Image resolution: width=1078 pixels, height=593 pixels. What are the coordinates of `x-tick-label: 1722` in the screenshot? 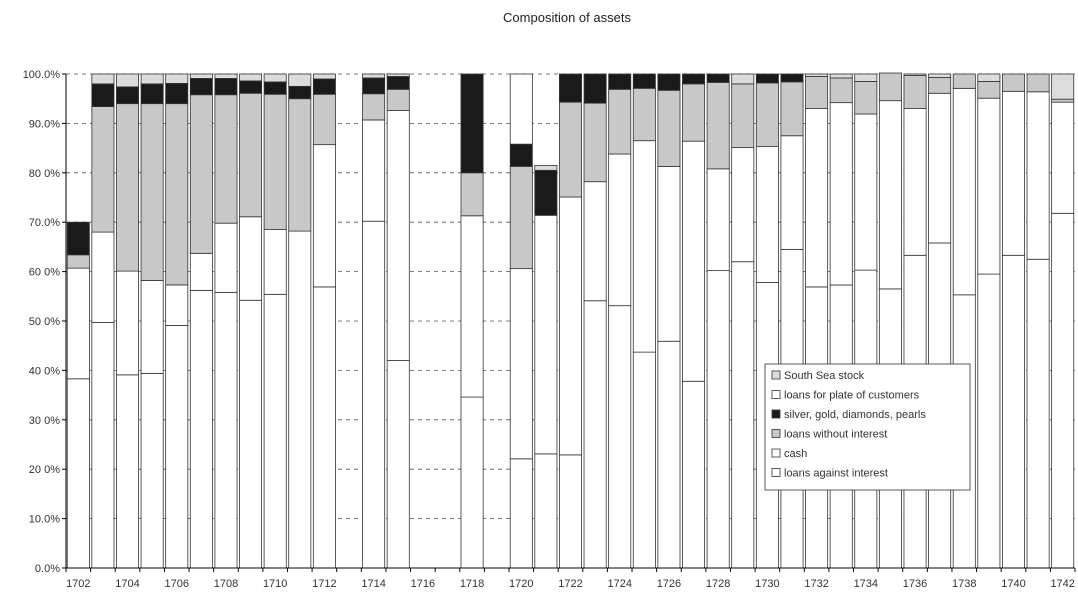 It's located at (570, 584).